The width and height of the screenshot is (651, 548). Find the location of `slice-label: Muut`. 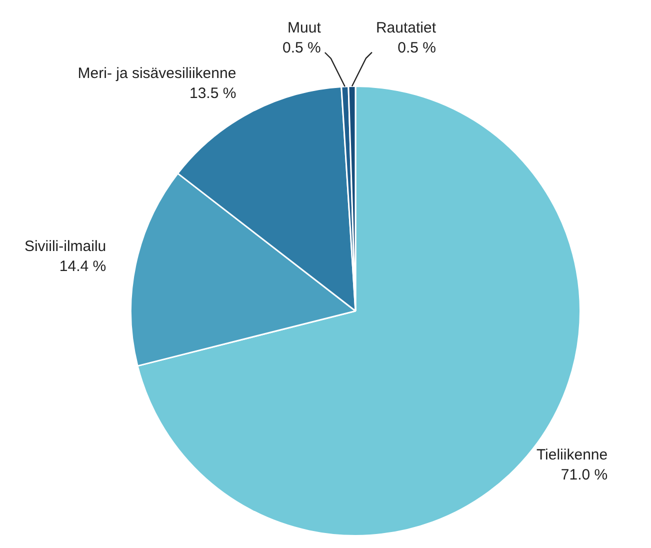

slice-label: Muut is located at coordinates (305, 28).